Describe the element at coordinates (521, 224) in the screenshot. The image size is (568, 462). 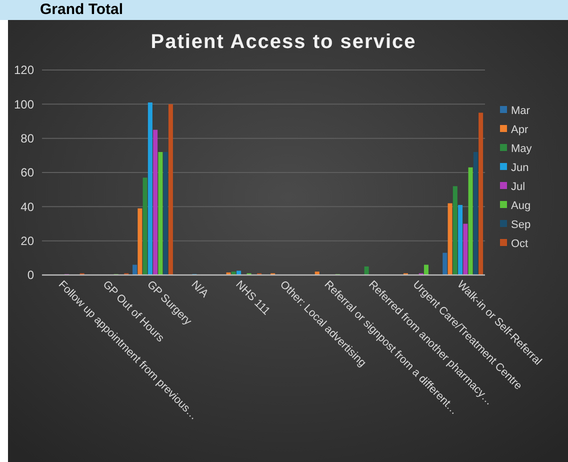
I see `legend-label: Sep` at that location.